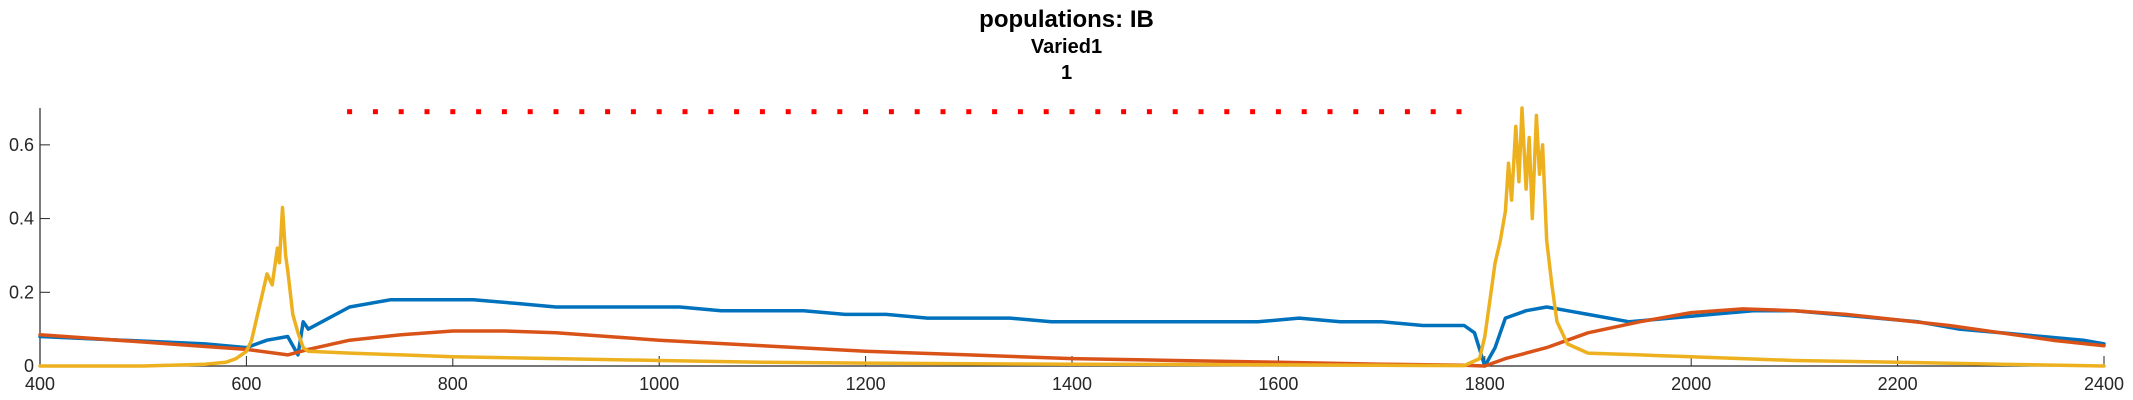  I want to click on x-tick-label: 1000, so click(659, 384).